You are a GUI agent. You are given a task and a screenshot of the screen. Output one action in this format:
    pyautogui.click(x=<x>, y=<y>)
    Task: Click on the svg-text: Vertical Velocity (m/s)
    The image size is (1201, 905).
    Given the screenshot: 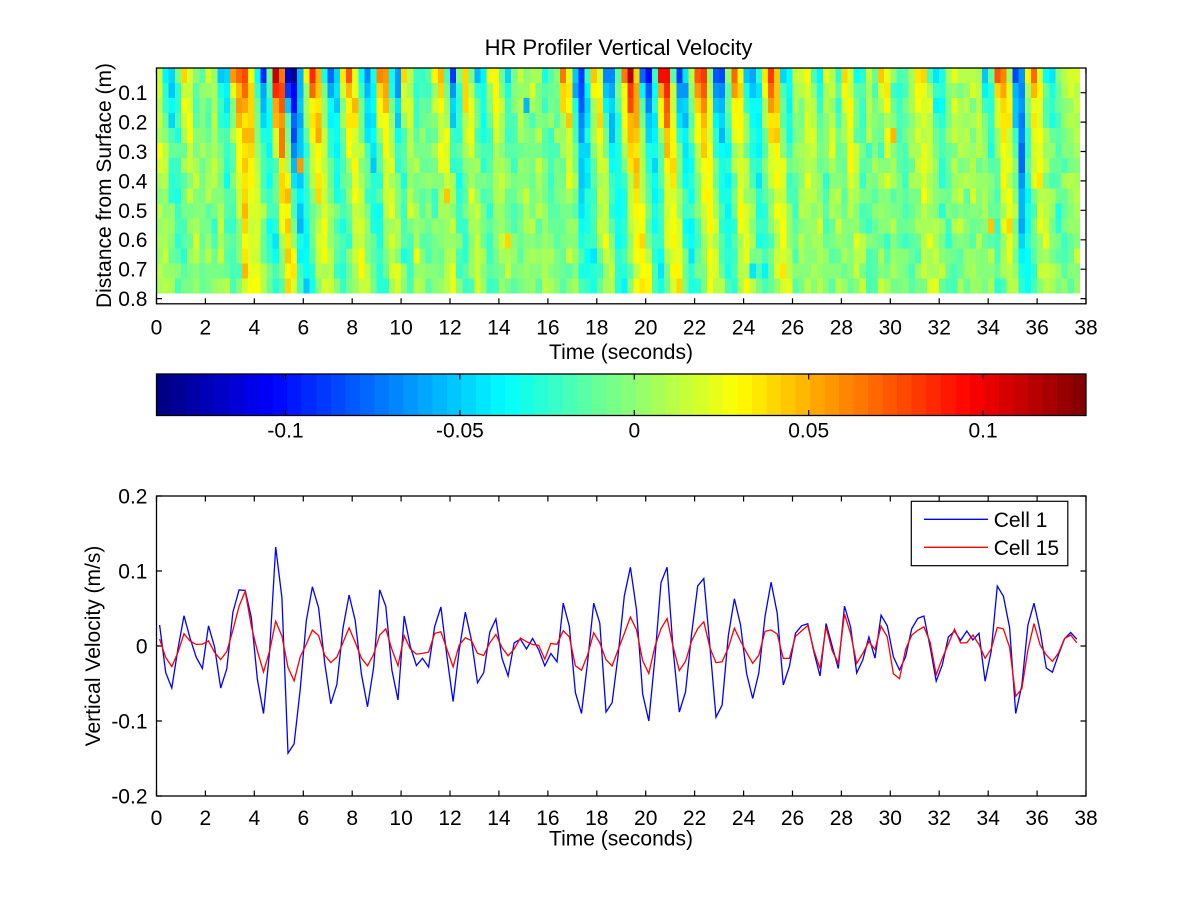 What is the action you would take?
    pyautogui.click(x=93, y=646)
    